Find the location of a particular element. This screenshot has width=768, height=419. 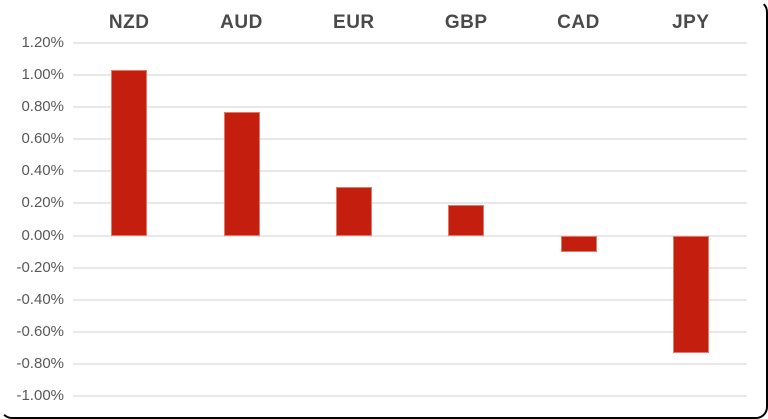

category-label-aud: AUD is located at coordinates (241, 22).